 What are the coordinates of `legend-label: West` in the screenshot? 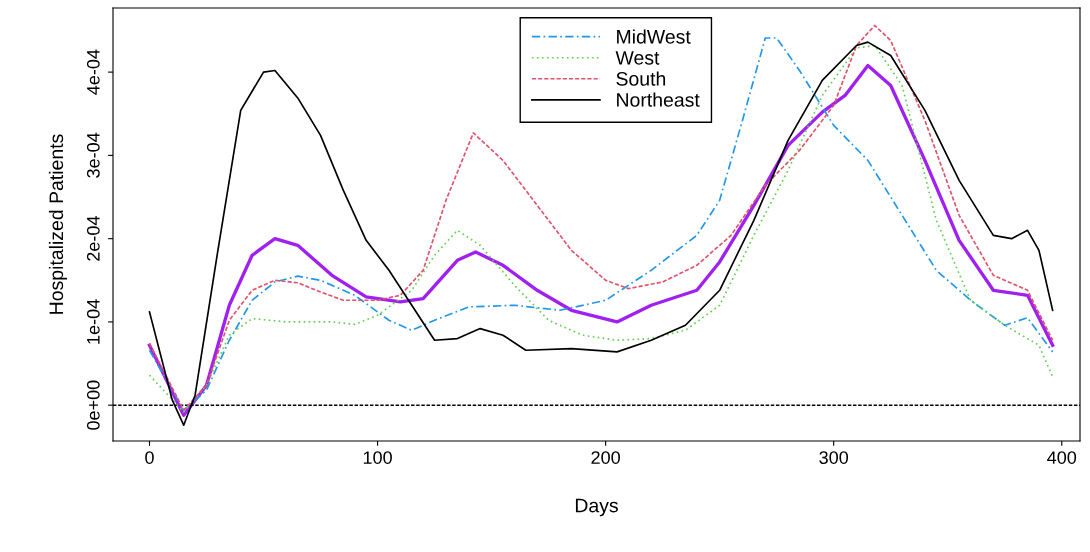 It's located at (637, 58).